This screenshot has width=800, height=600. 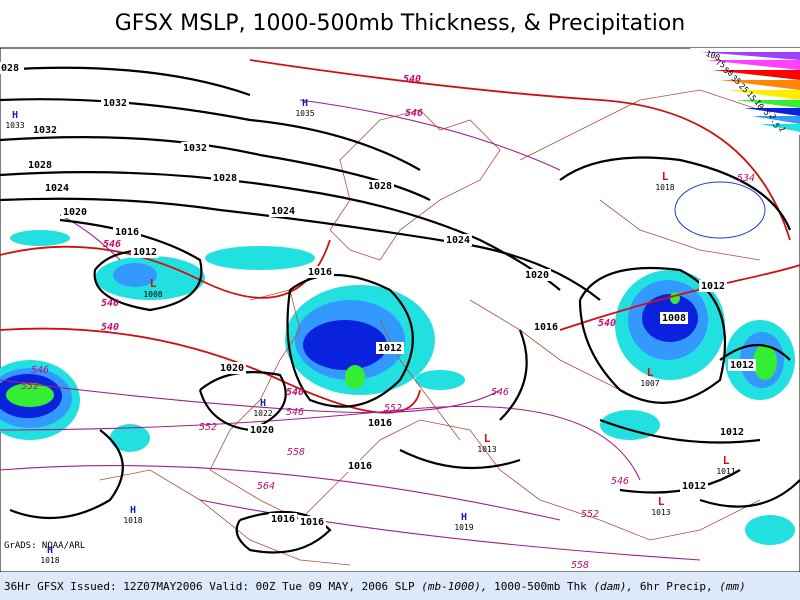 I want to click on isobar-label: 1008, so click(x=674, y=318).